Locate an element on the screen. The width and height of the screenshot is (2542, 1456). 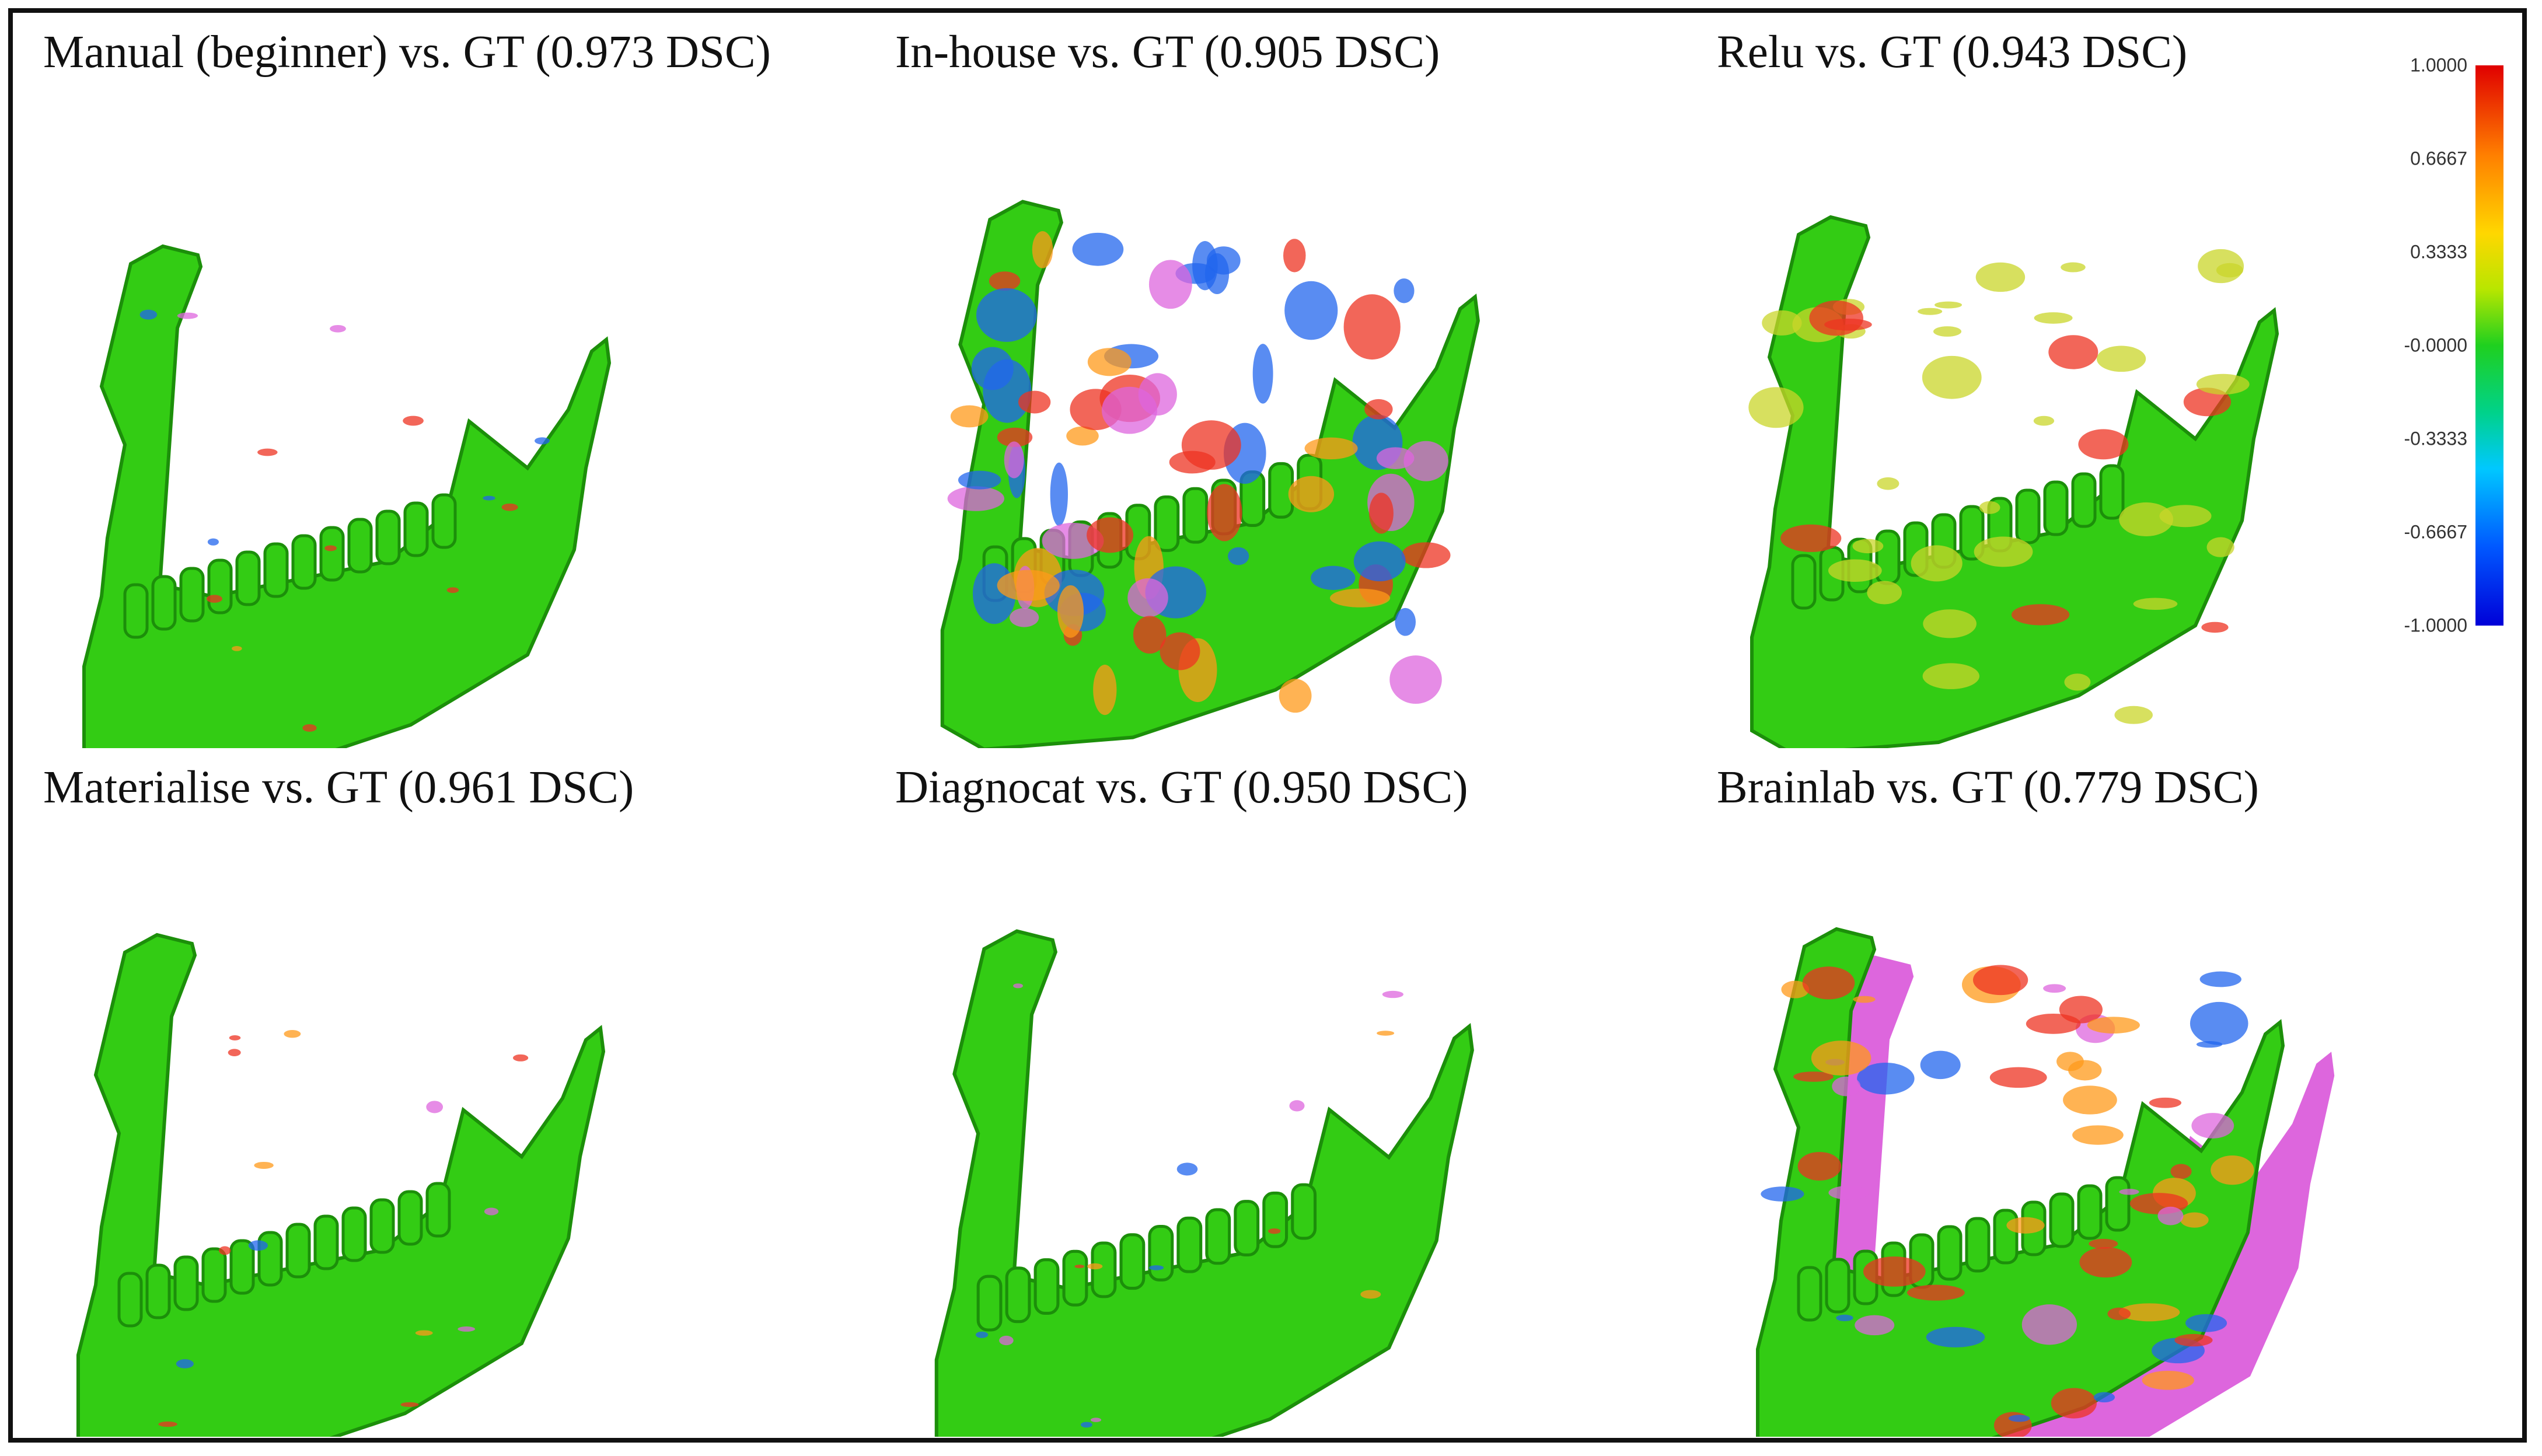
panel-relu: Relu vs. GT (0.943 DSC) is located at coordinates (2038, 386).